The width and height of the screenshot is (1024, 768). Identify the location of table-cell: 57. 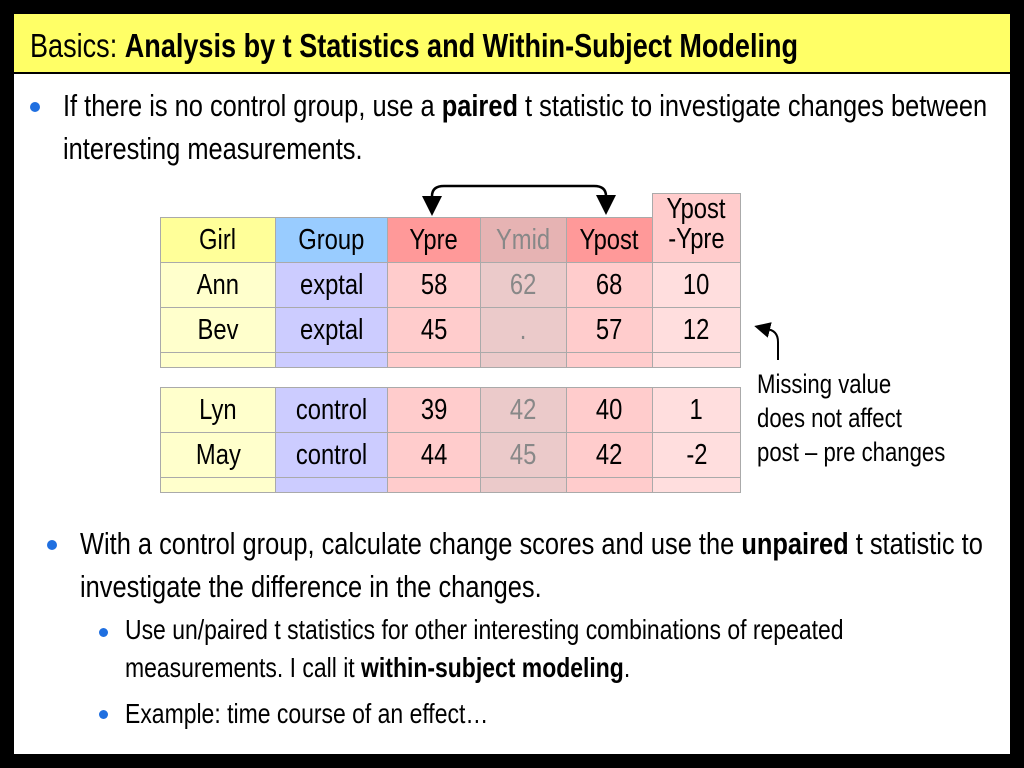
(609, 330).